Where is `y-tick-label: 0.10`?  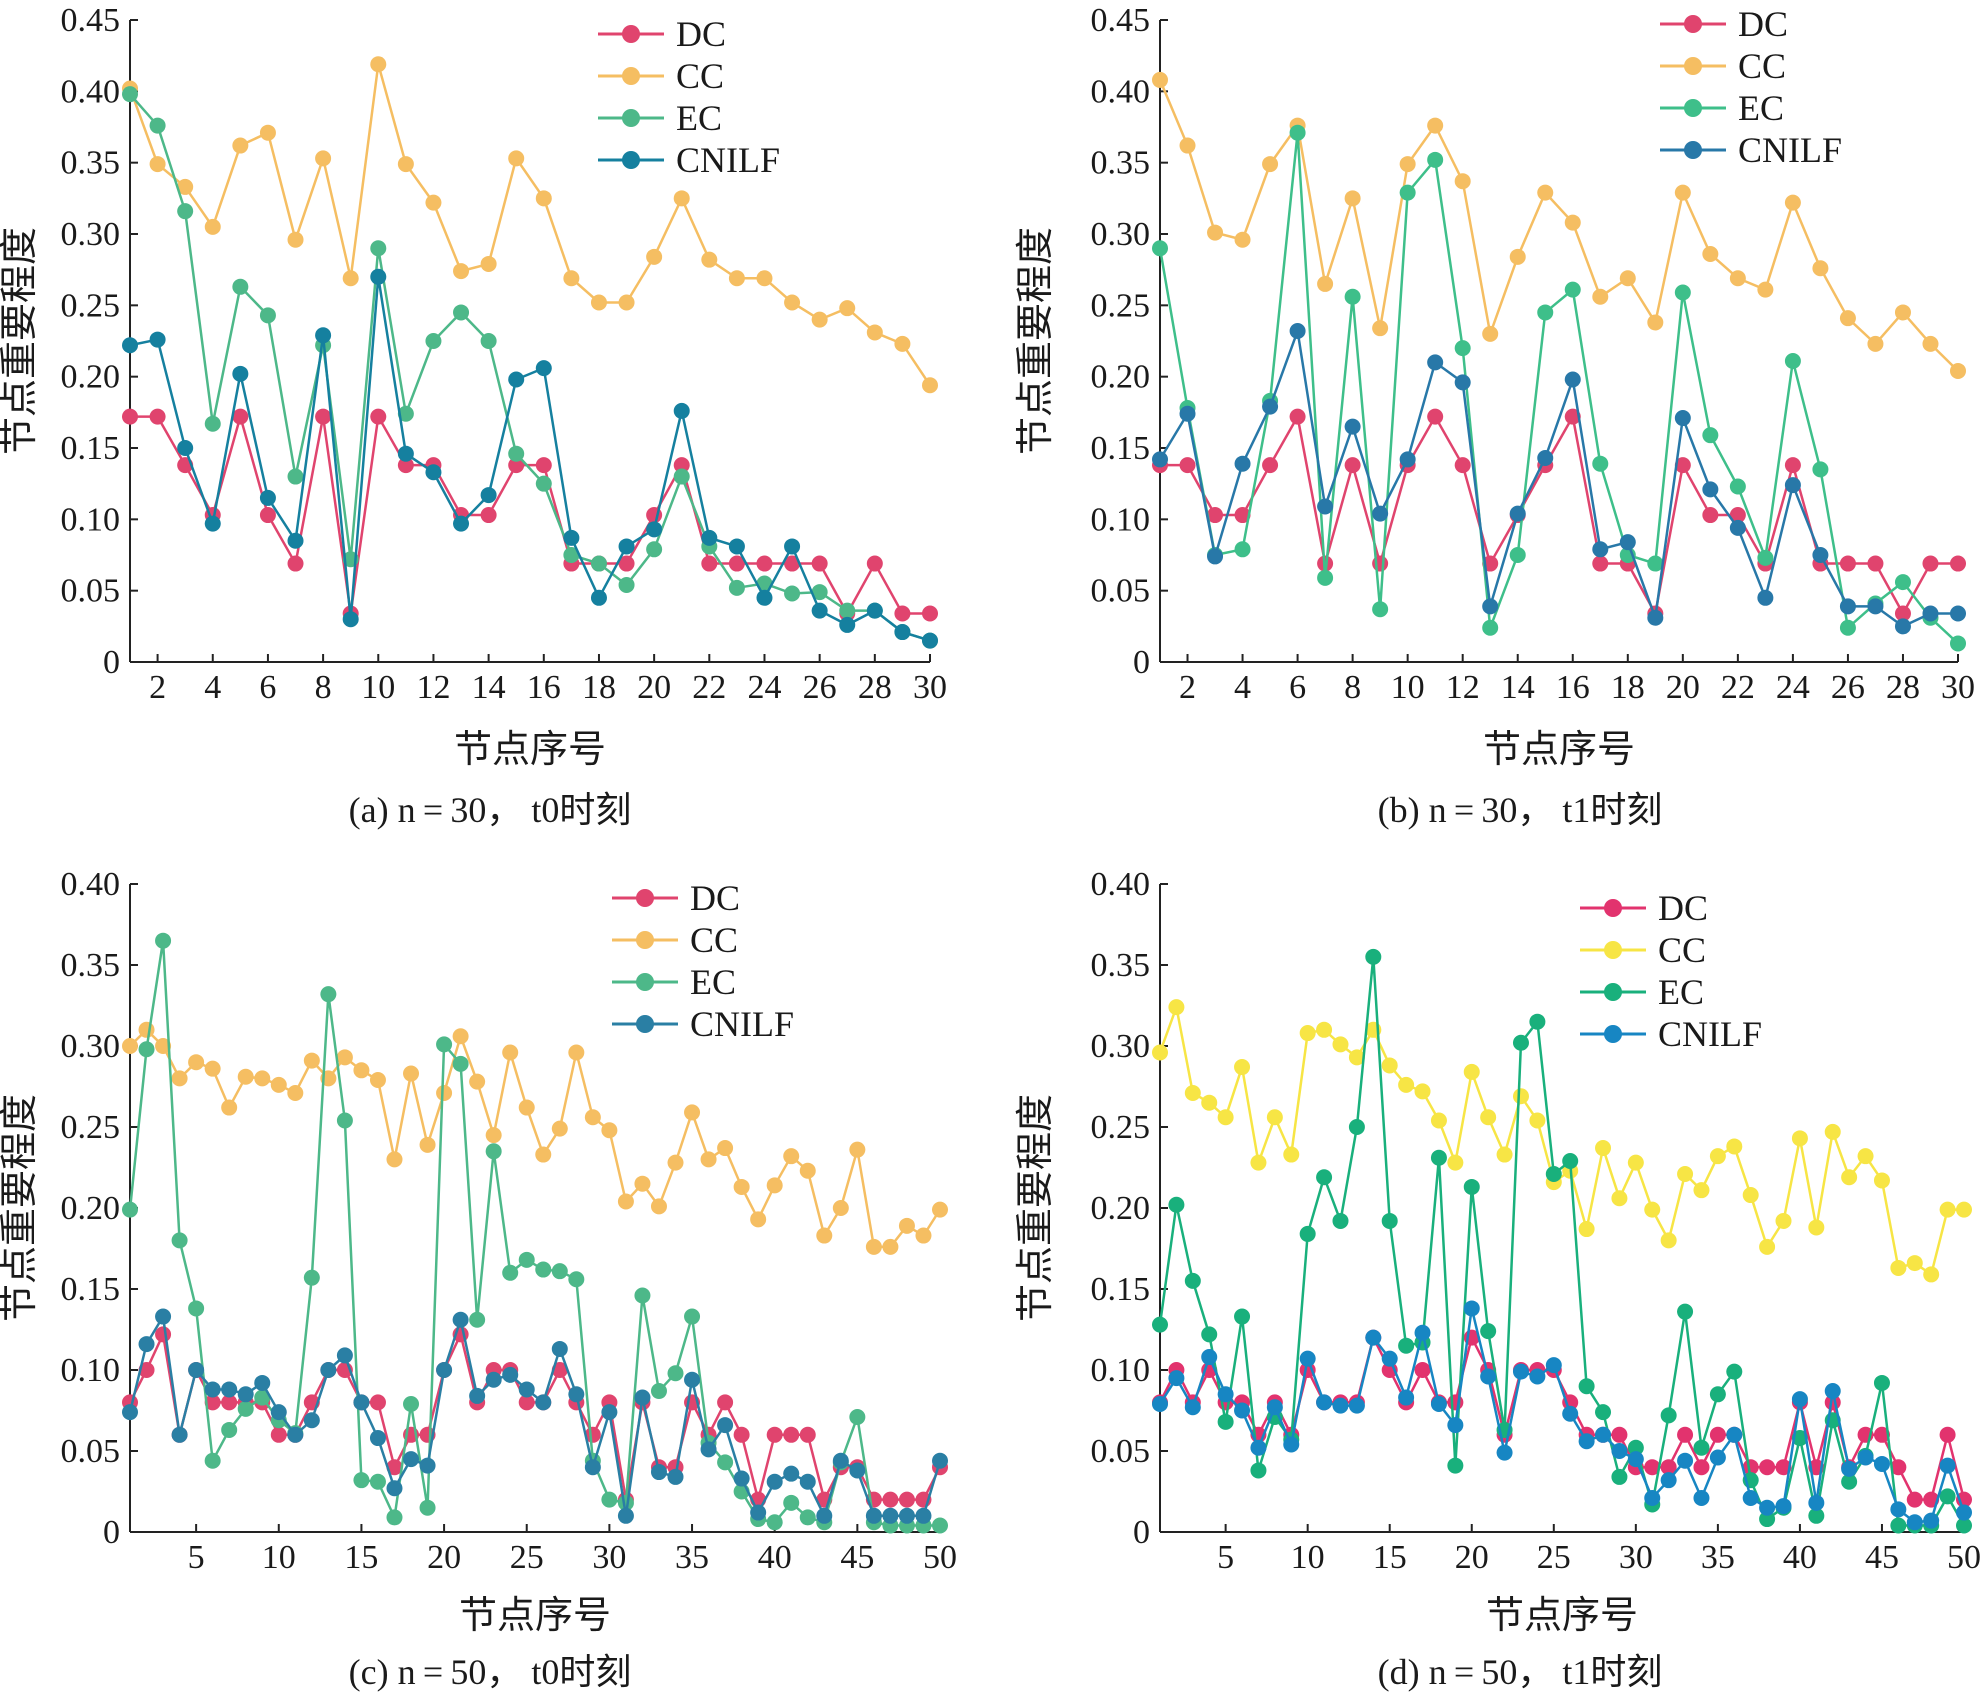 y-tick-label: 0.10 is located at coordinates (91, 519).